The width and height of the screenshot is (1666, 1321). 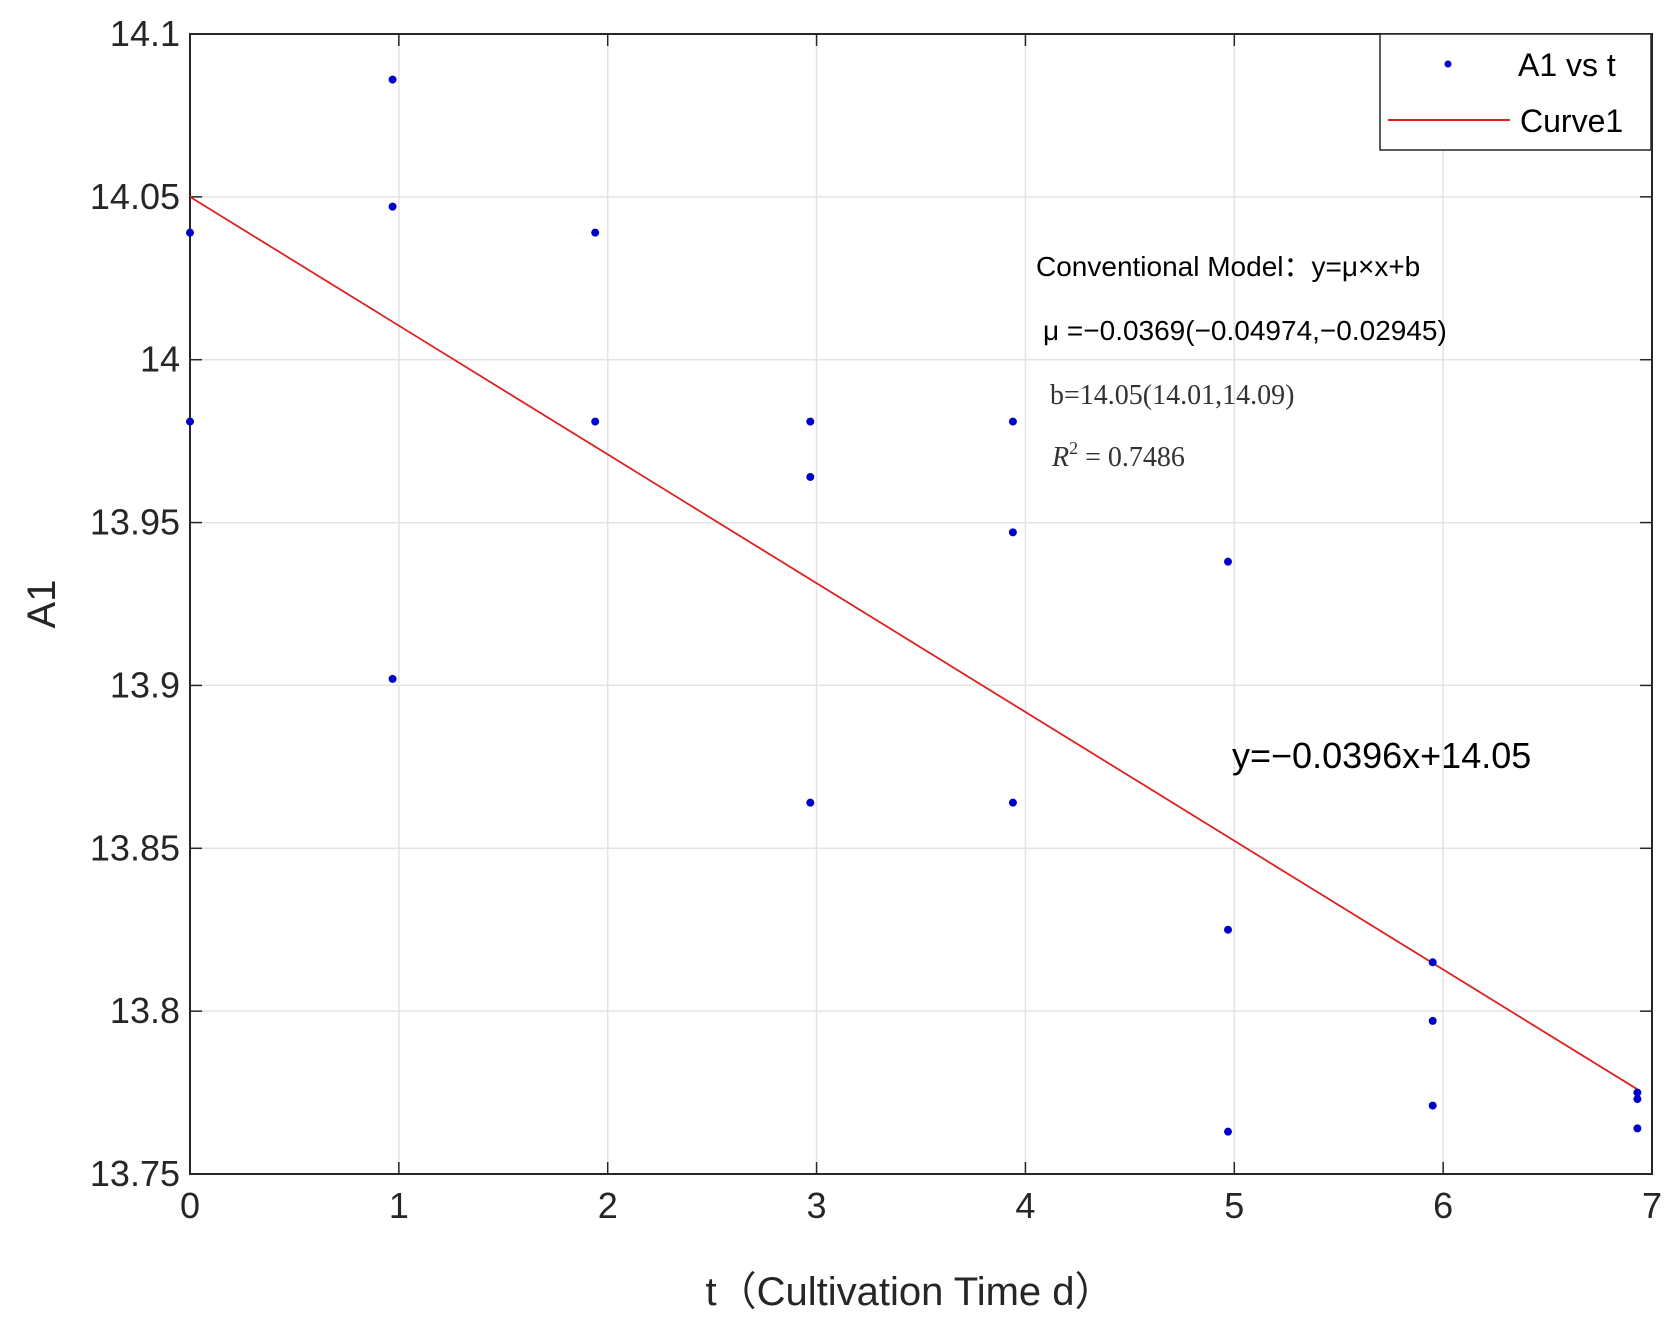 What do you see at coordinates (1443, 1205) in the screenshot?
I see `x-tick-label: 6` at bounding box center [1443, 1205].